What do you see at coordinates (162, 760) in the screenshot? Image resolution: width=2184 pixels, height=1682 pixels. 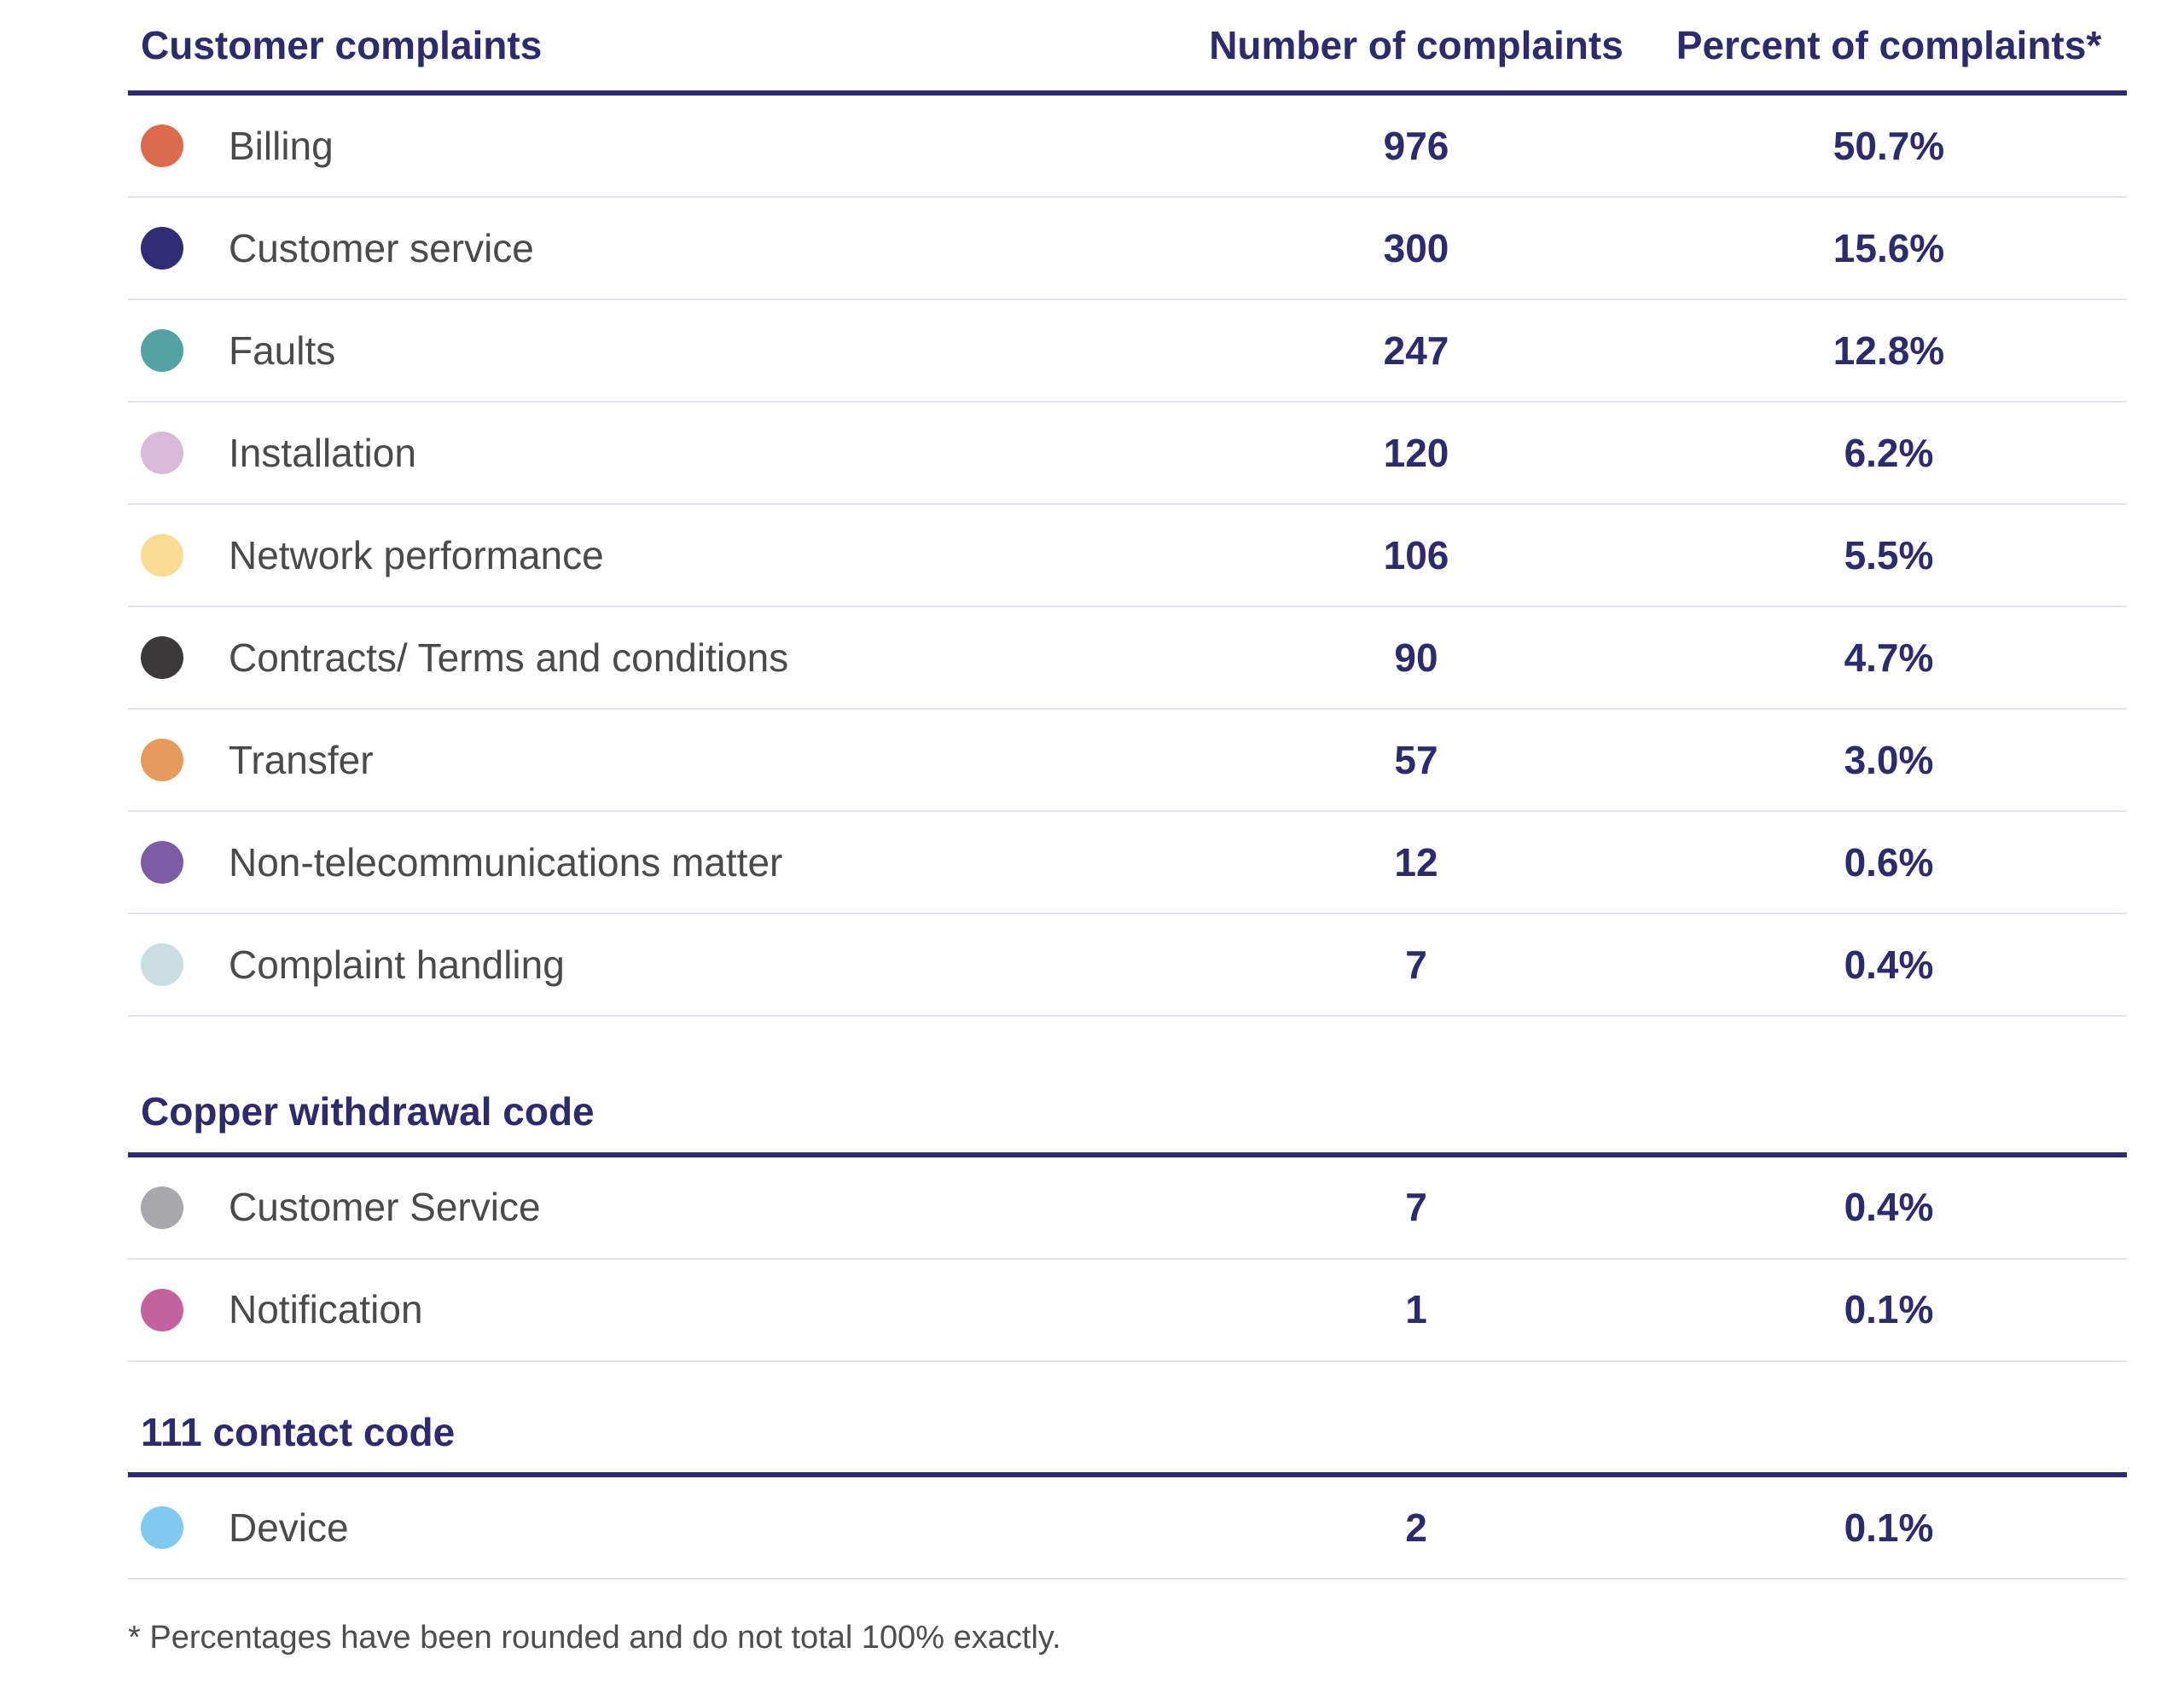 I see `legend-dot-transfer` at bounding box center [162, 760].